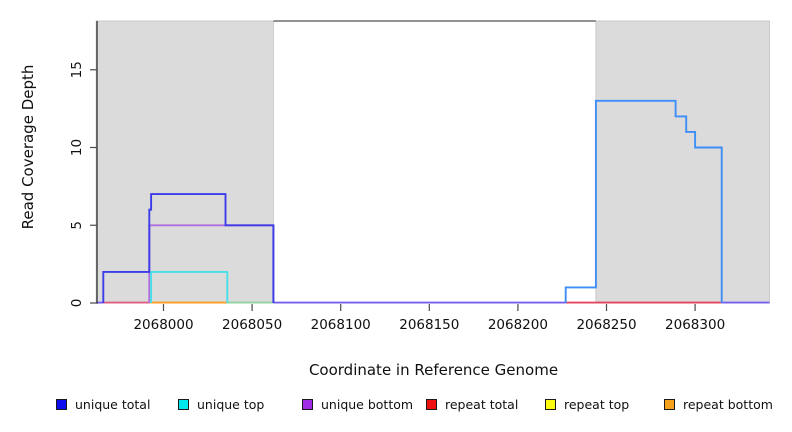 This screenshot has width=792, height=432. Describe the element at coordinates (163, 325) in the screenshot. I see `x-tick-label: 2068000` at that location.